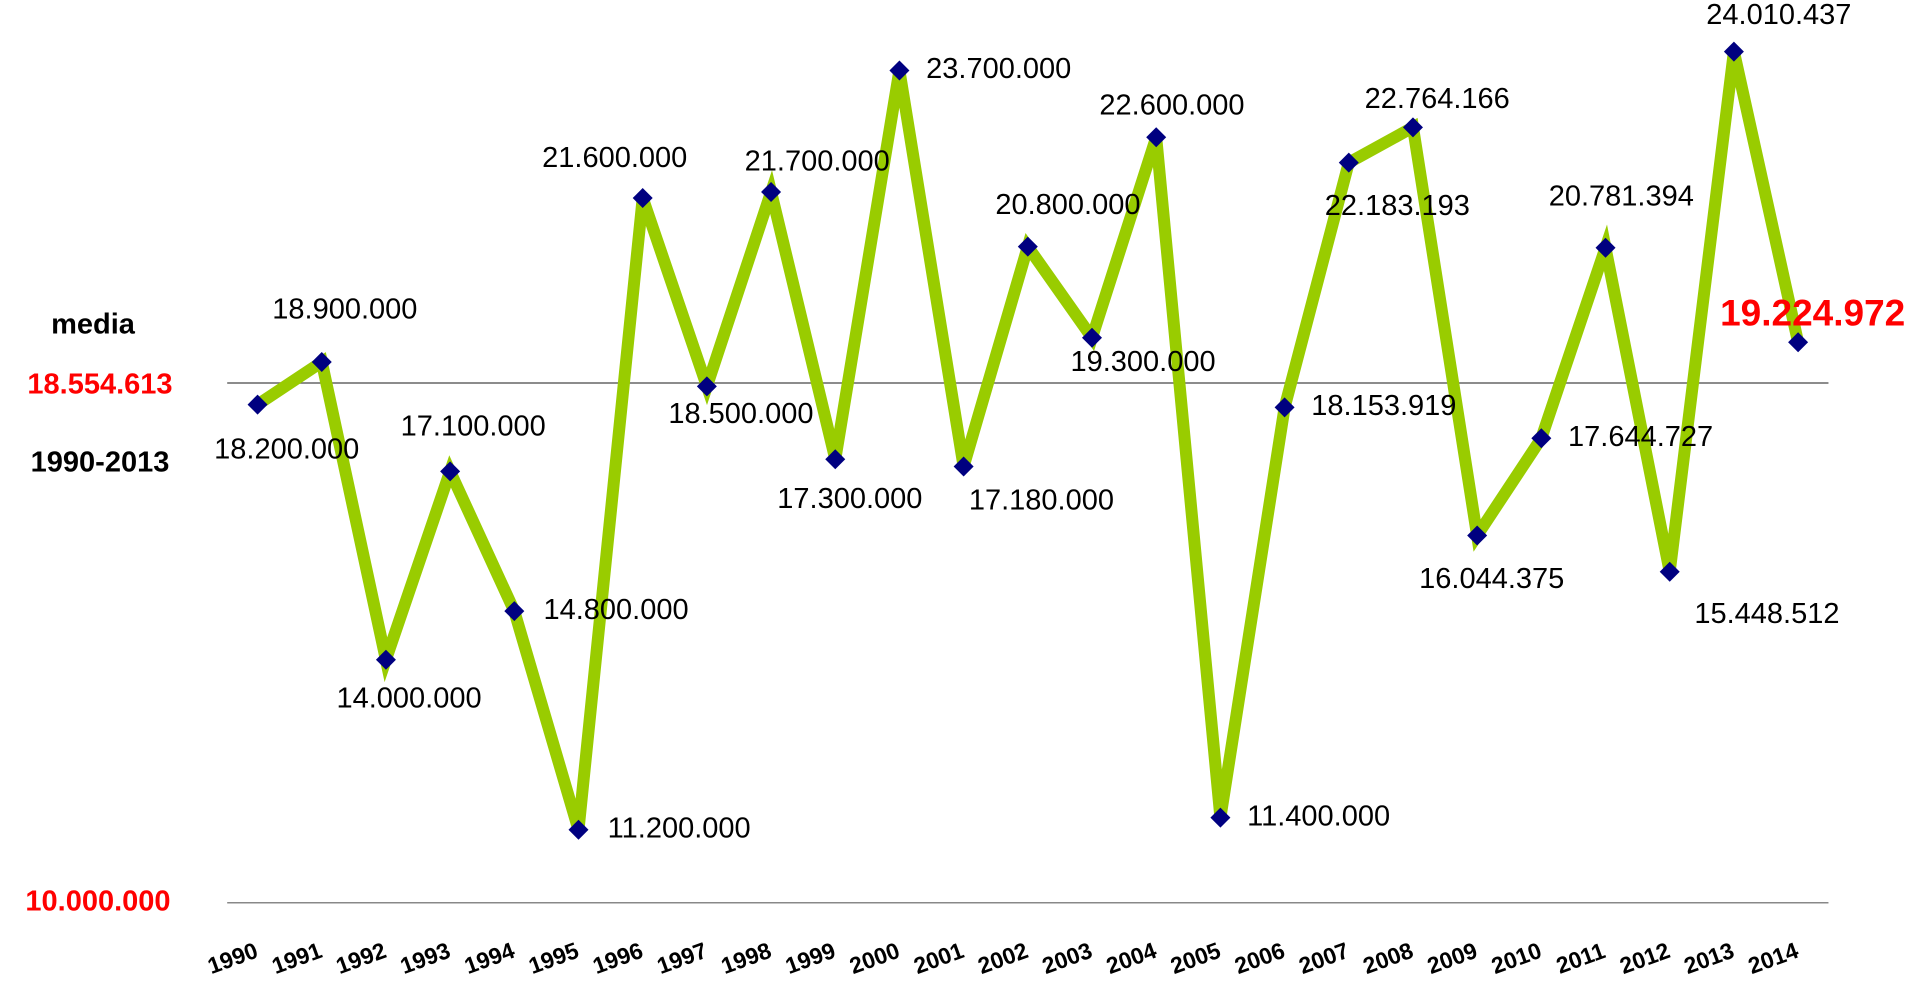  What do you see at coordinates (296, 958) in the screenshot?
I see `x-tick-label: 1991` at bounding box center [296, 958].